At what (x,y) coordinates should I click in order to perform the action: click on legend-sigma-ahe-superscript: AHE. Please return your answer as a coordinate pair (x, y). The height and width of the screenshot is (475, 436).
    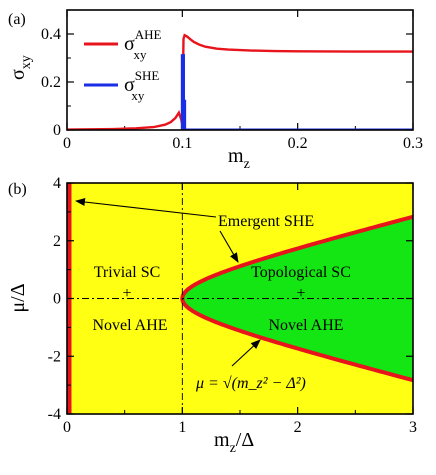
    Looking at the image, I should click on (148, 34).